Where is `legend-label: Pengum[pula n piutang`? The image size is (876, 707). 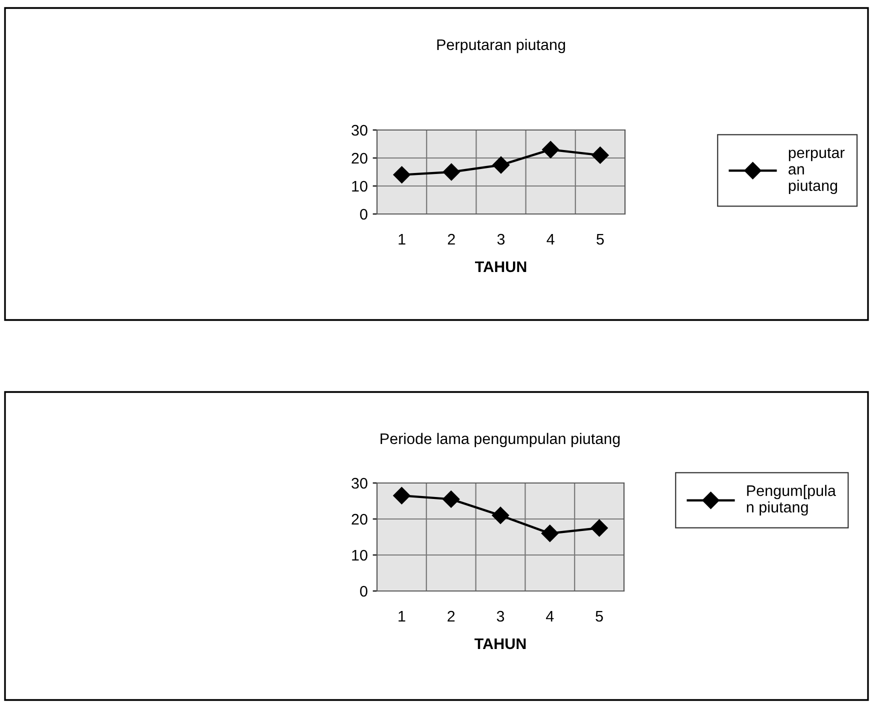
legend-label: Pengum[pula n piutang is located at coordinates (791, 500).